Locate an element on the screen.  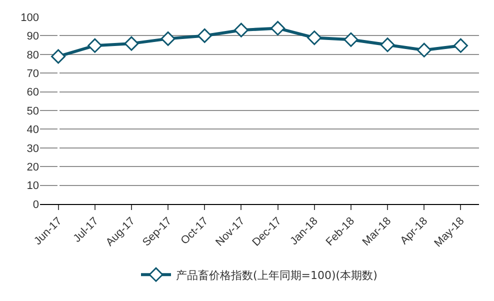
y-tick-label: 50 is located at coordinates (32, 111).